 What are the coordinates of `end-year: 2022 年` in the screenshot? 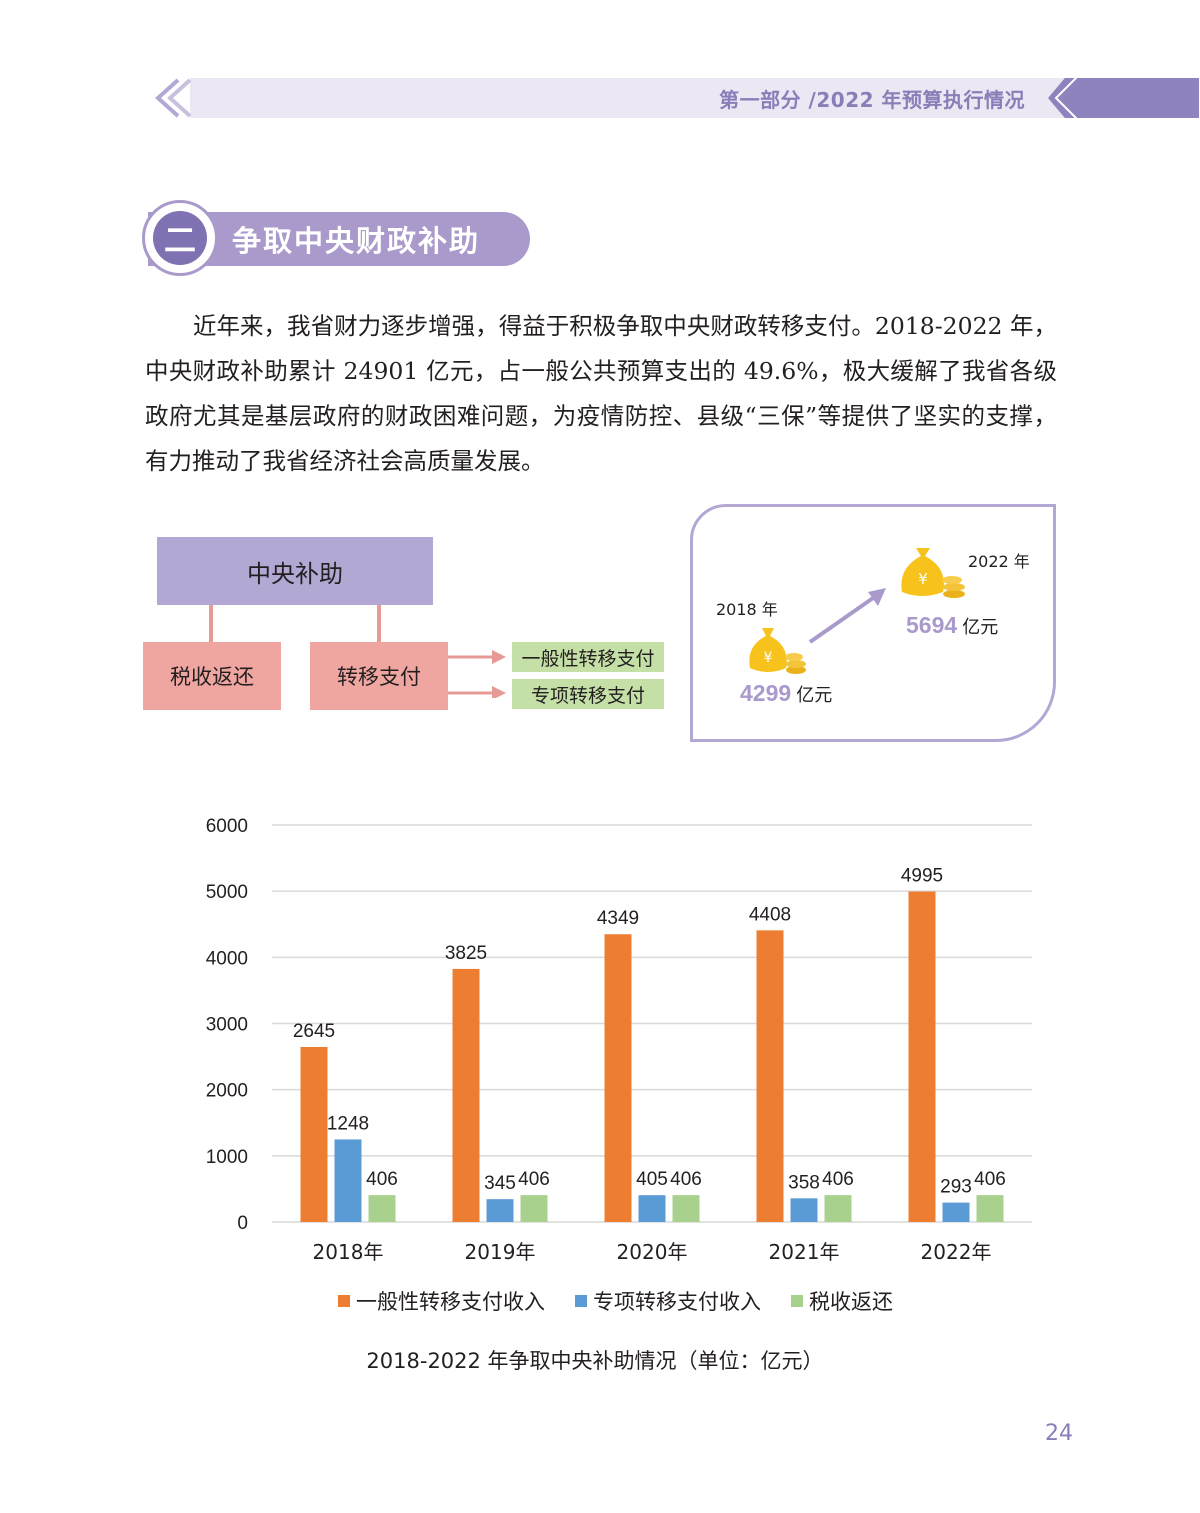 It's located at (999, 561).